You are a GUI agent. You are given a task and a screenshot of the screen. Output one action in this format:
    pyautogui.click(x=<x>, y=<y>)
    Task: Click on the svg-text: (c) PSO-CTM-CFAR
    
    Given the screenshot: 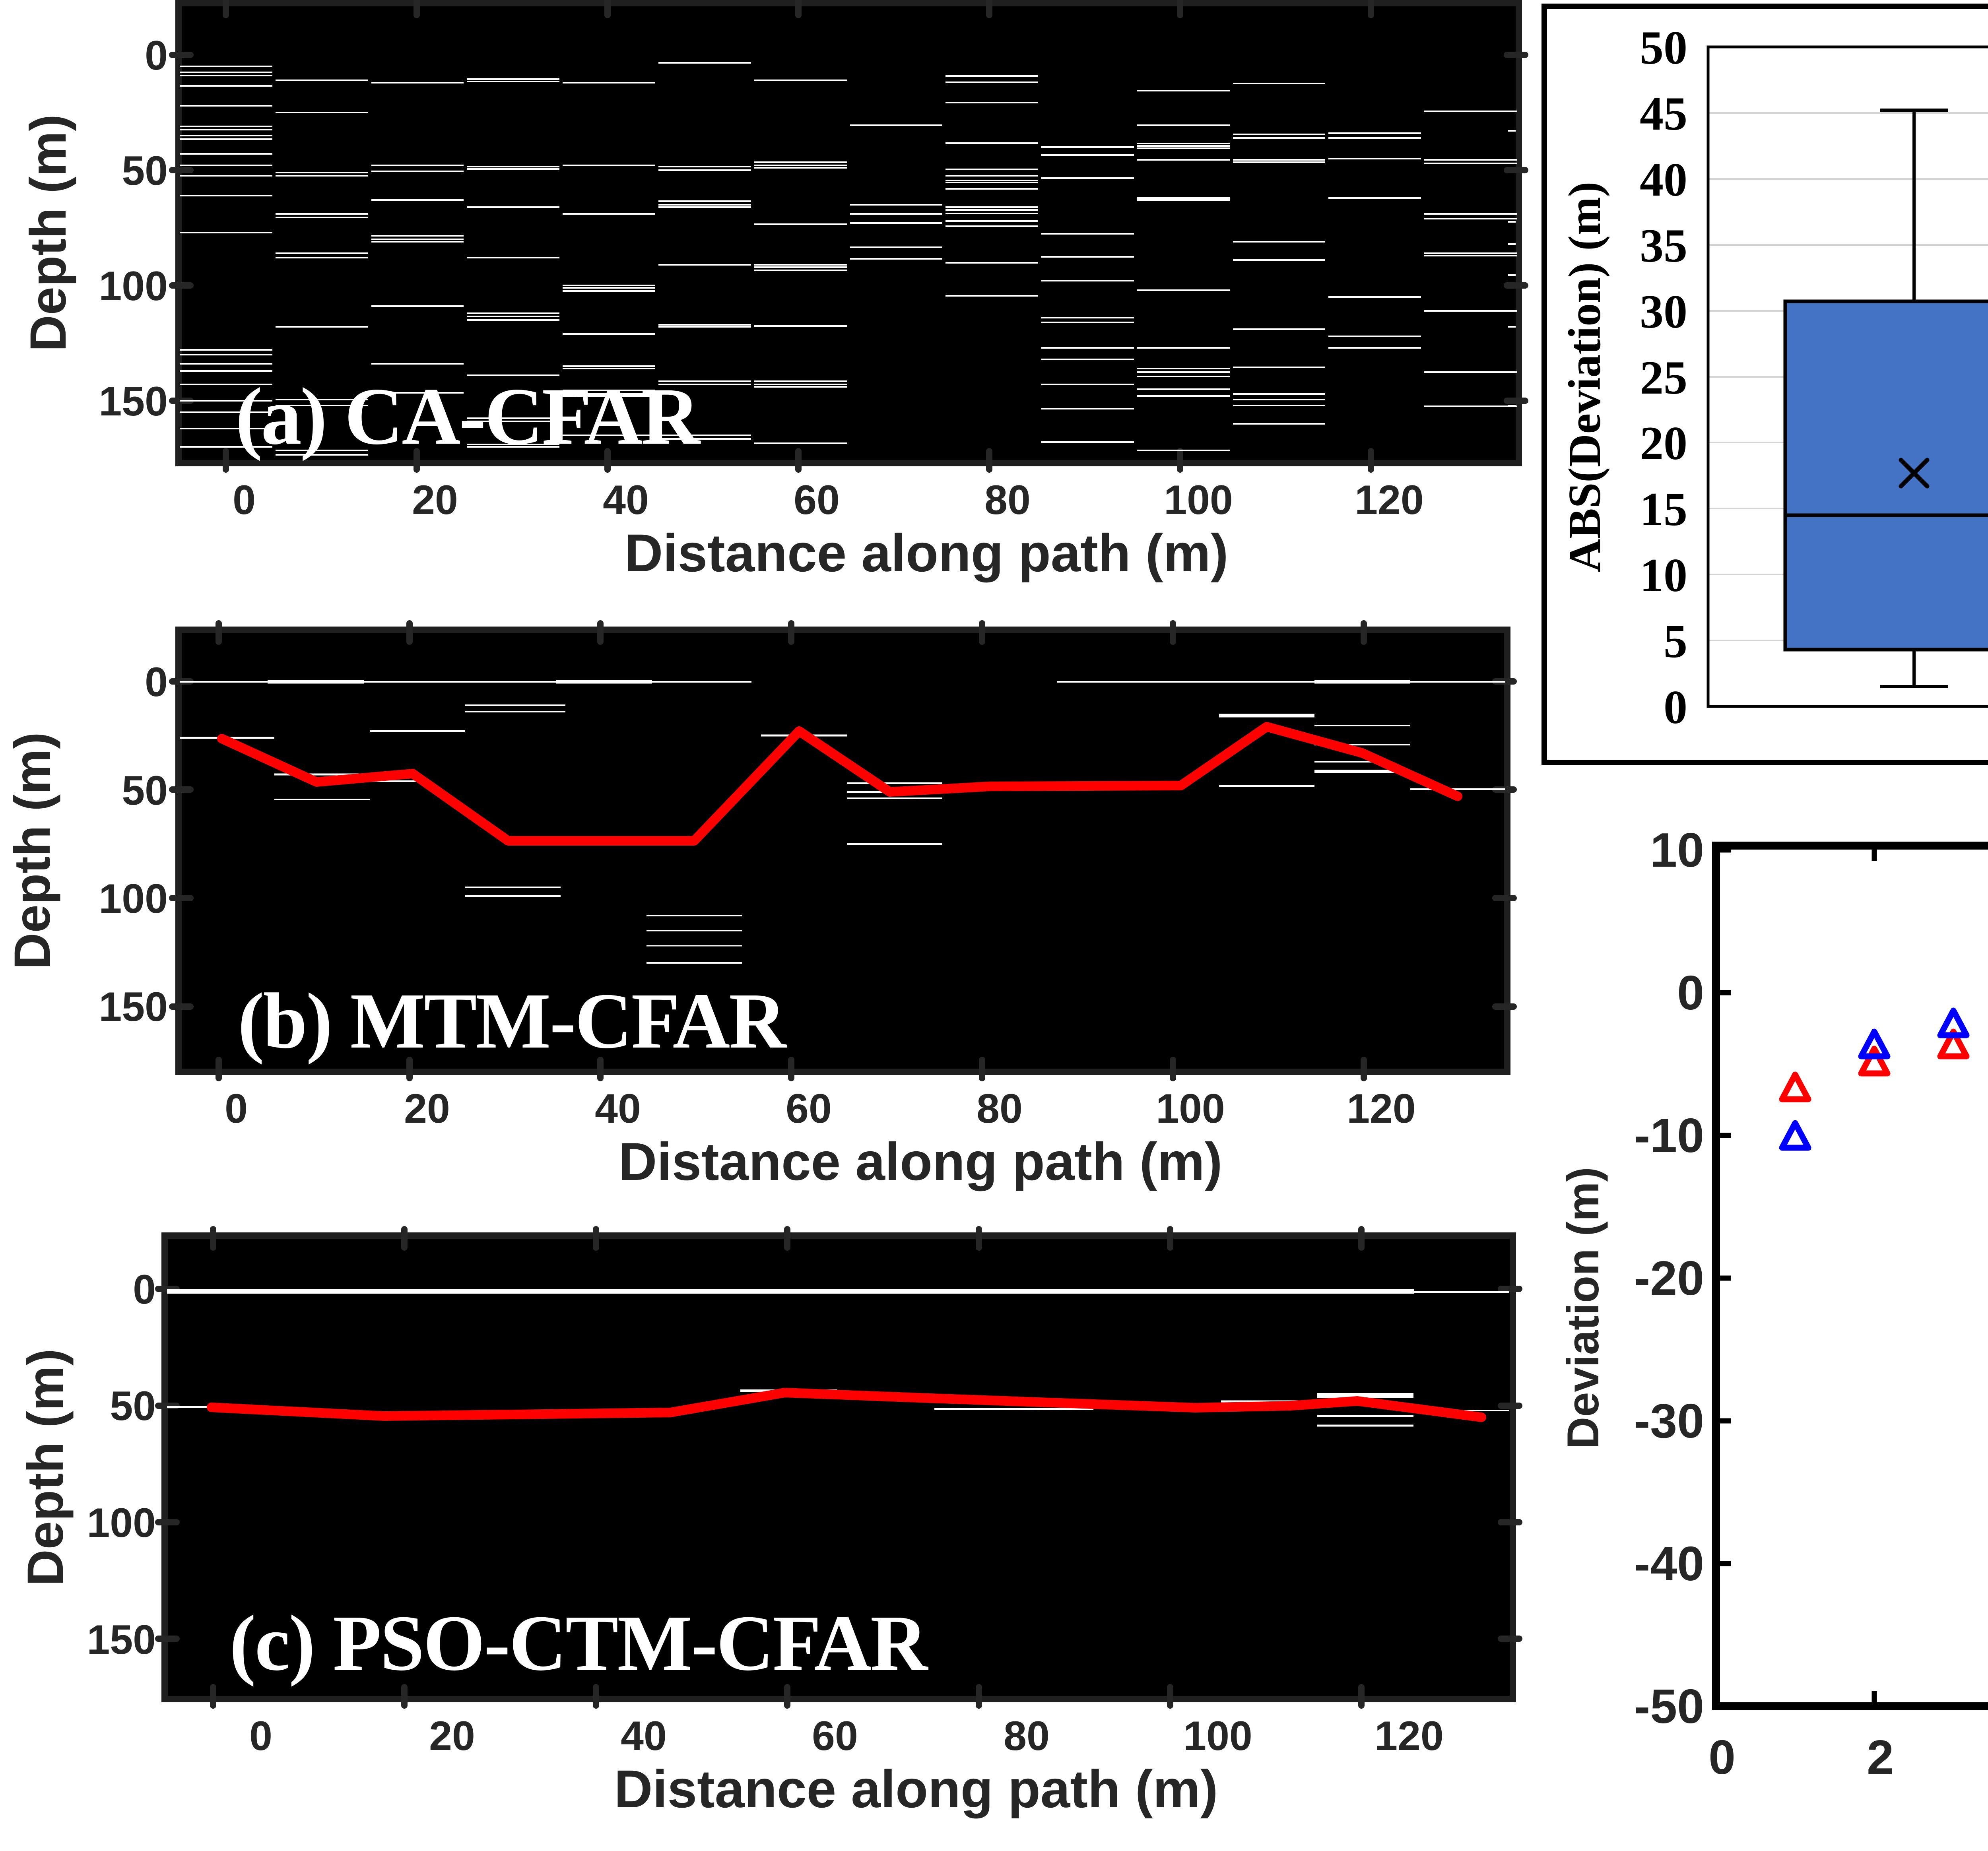 What is the action you would take?
    pyautogui.click(x=579, y=1643)
    